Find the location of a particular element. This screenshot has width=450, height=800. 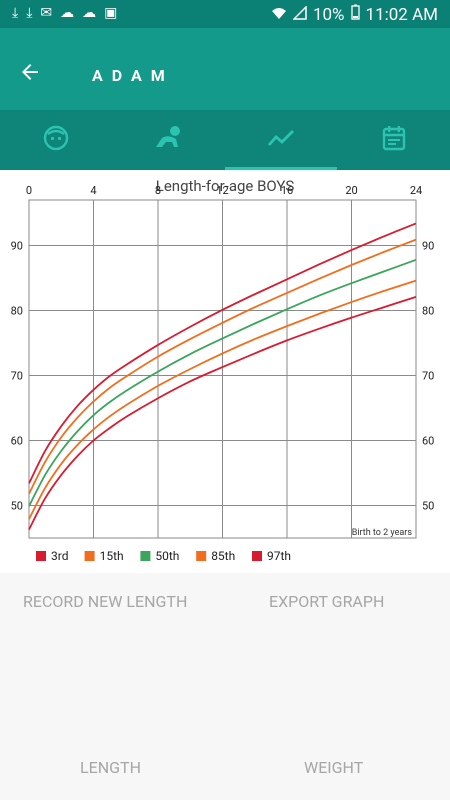

x-tick-label: 16 is located at coordinates (287, 190).